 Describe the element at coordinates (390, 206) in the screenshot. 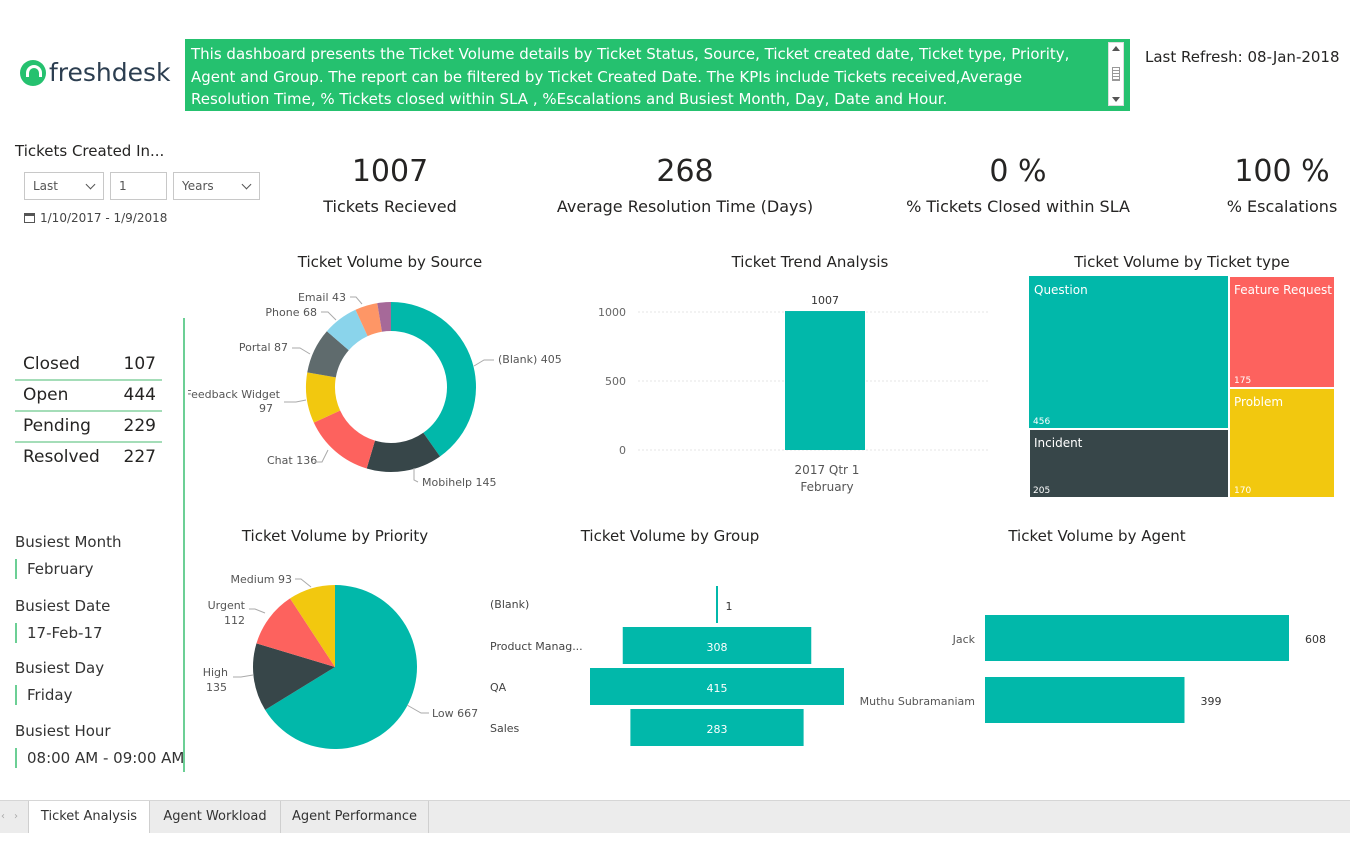

I see `kpi-label: Tickets Recieved` at that location.